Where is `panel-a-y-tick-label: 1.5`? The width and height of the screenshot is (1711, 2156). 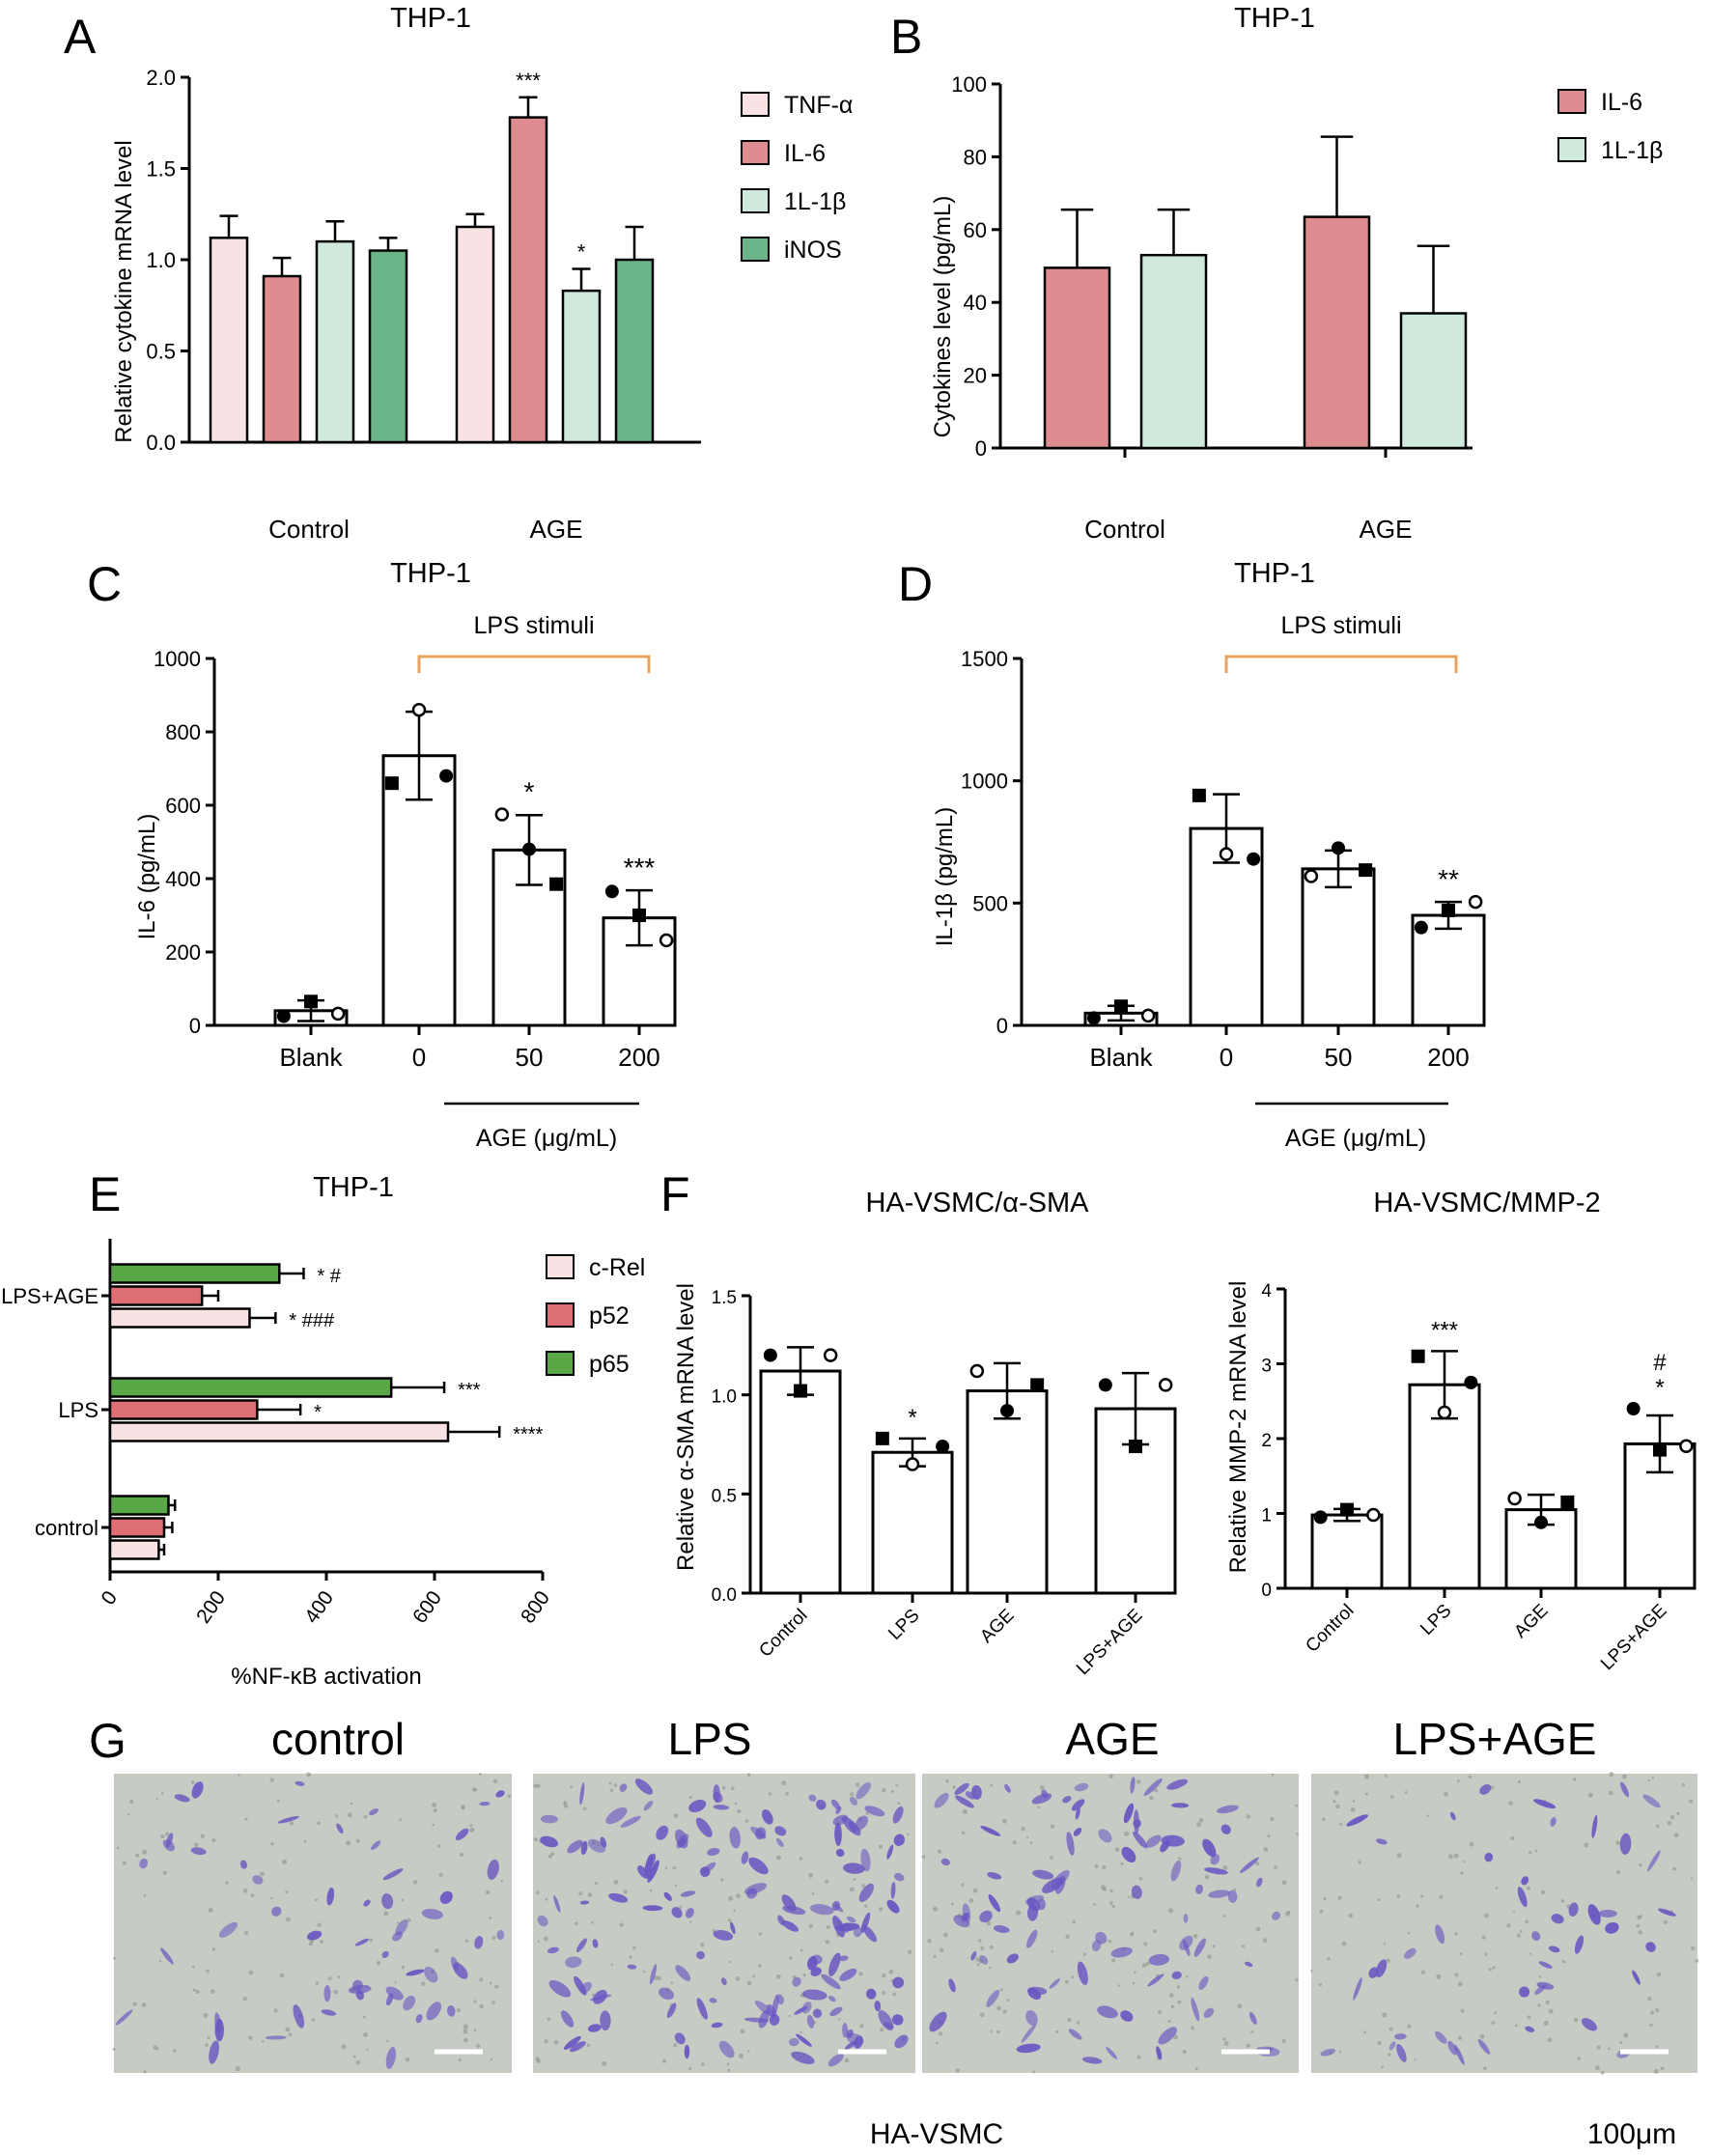 panel-a-y-tick-label: 1.5 is located at coordinates (161, 170).